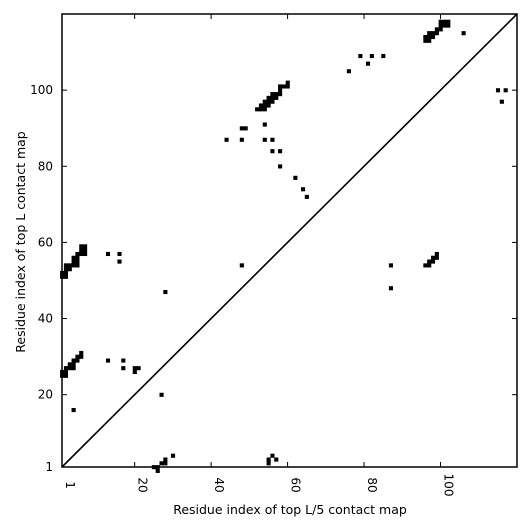 The height and width of the screenshot is (531, 531). I want to click on y-tick-label: 60, so click(45, 242).